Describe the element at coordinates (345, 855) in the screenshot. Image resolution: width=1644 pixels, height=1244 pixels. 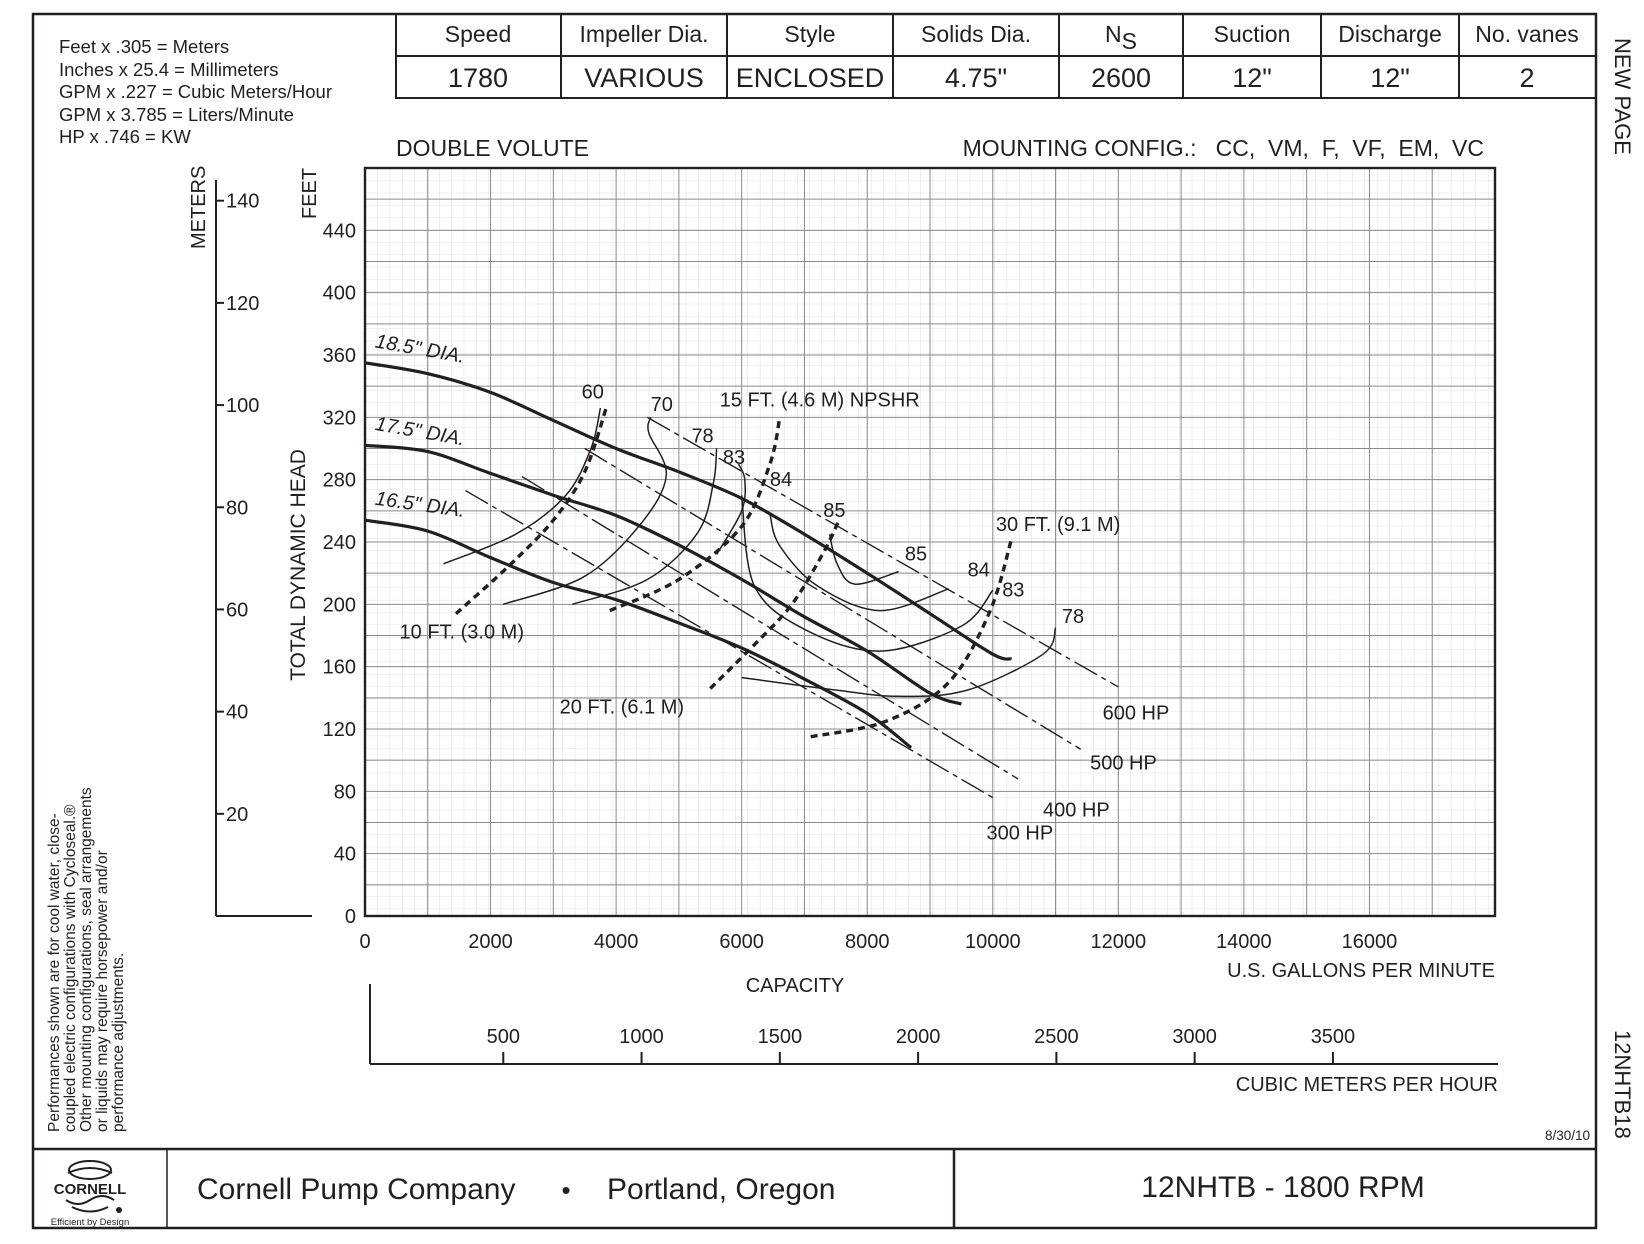
I see `feet-tick-label: 40` at that location.